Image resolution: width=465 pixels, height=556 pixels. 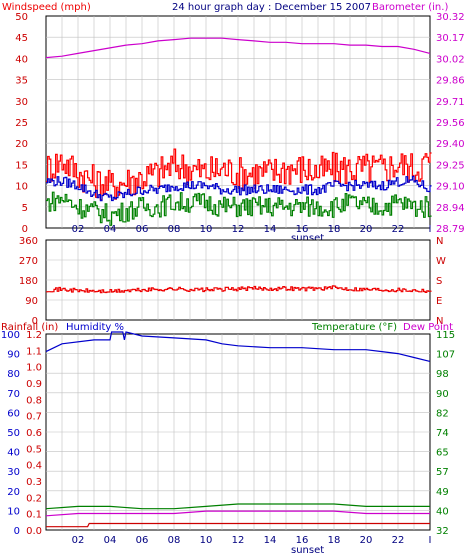 What do you see at coordinates (21, 17) in the screenshot?
I see `windspeed-tick: 50` at bounding box center [21, 17].